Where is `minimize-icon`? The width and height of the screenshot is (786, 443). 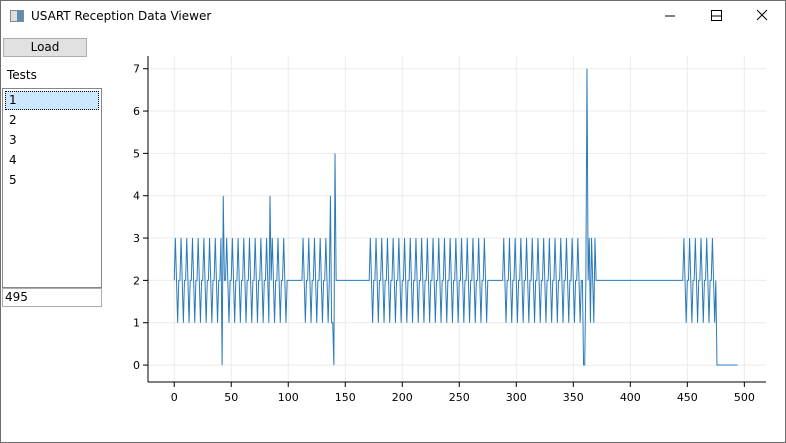
minimize-icon is located at coordinates (670, 16).